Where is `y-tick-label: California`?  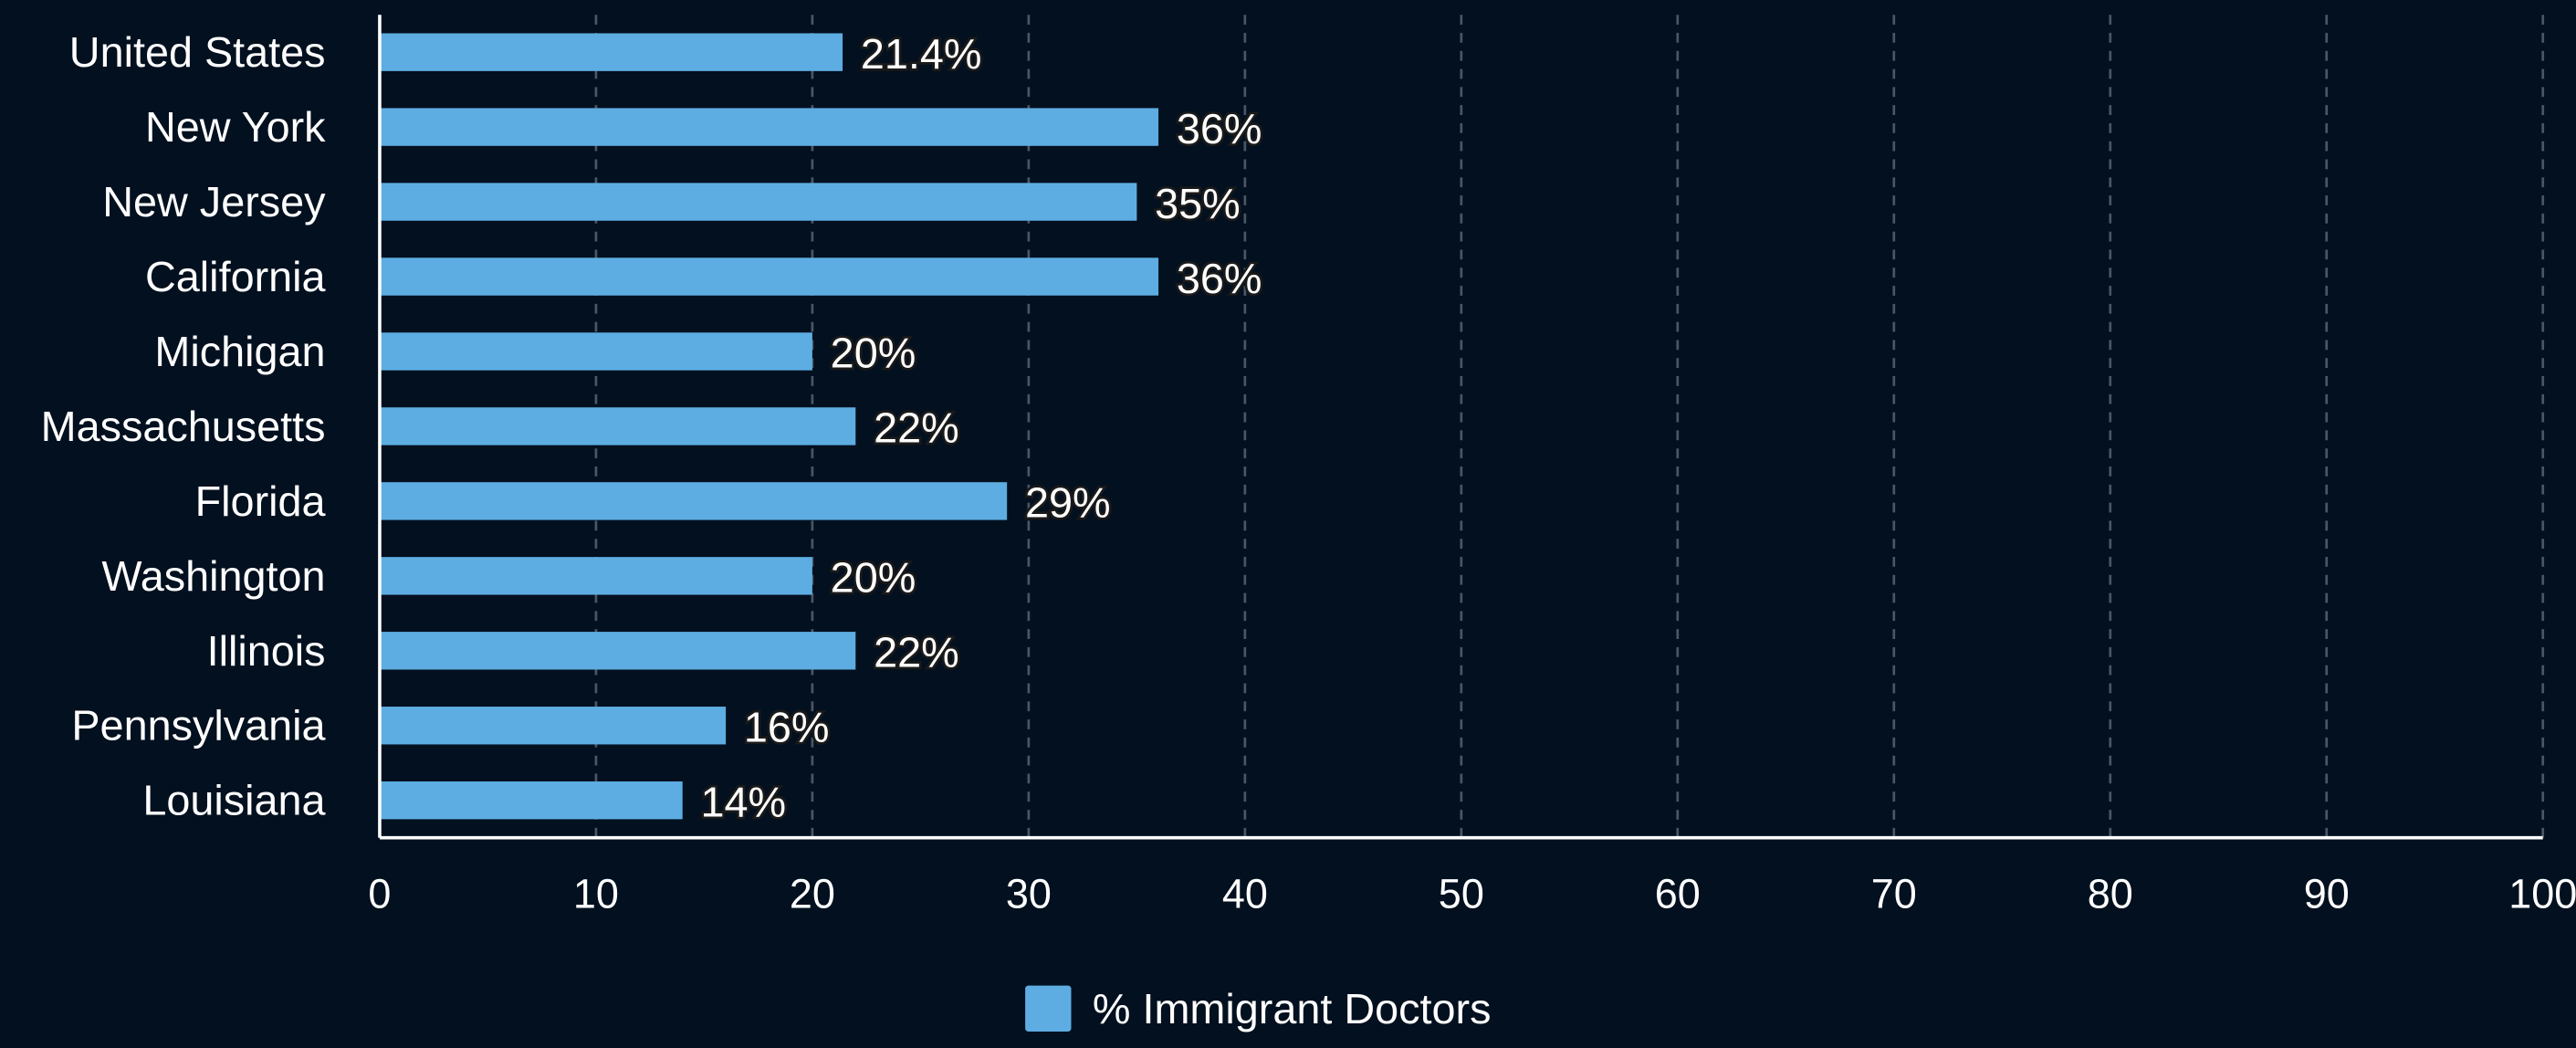
y-tick-label: California is located at coordinates (236, 277).